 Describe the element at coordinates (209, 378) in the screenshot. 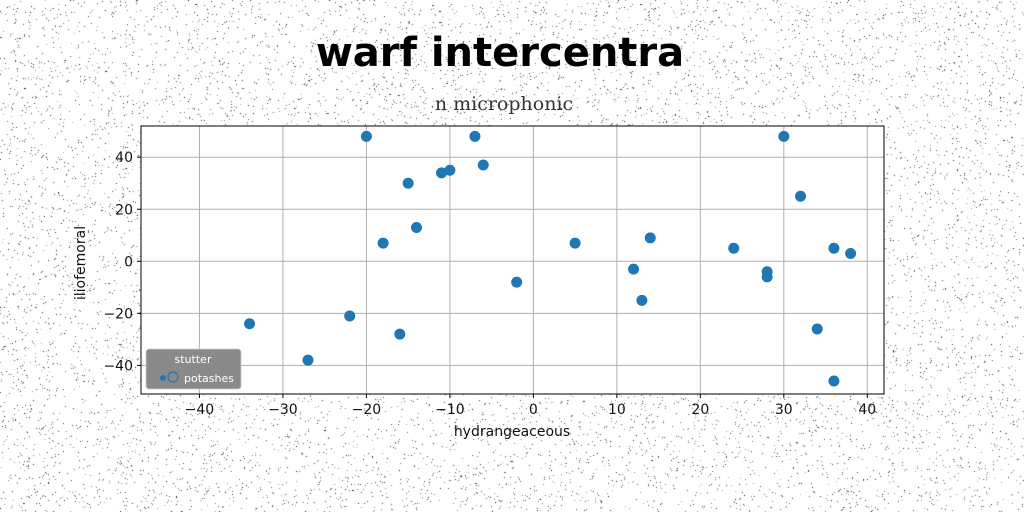

I see `legend-series-label: potashes` at that location.